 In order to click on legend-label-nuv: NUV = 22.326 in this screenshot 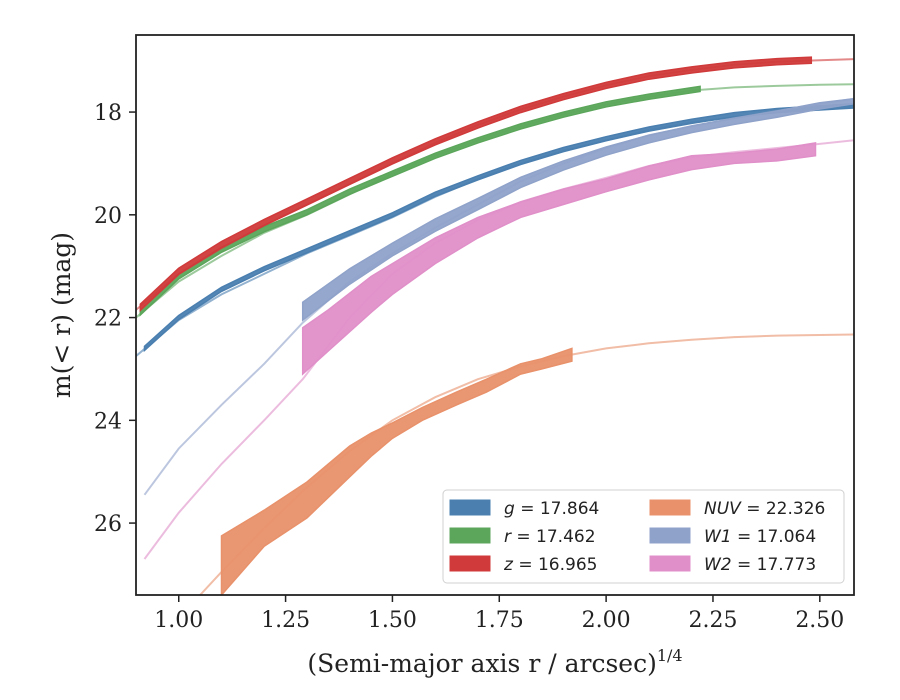, I will do `click(764, 509)`.